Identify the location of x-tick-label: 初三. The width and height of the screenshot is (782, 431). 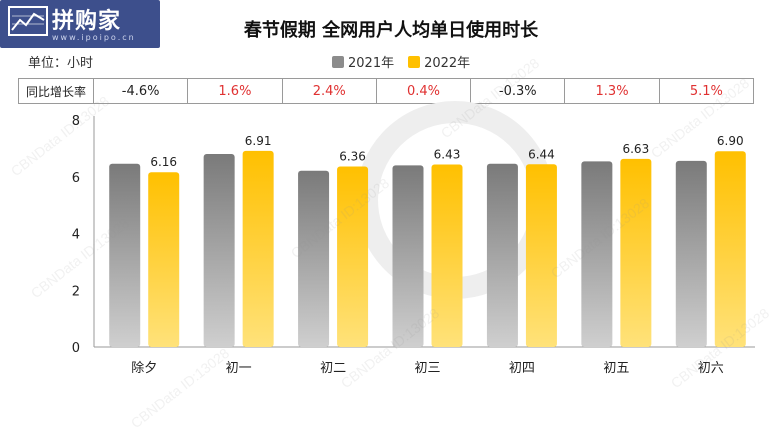
(427, 368).